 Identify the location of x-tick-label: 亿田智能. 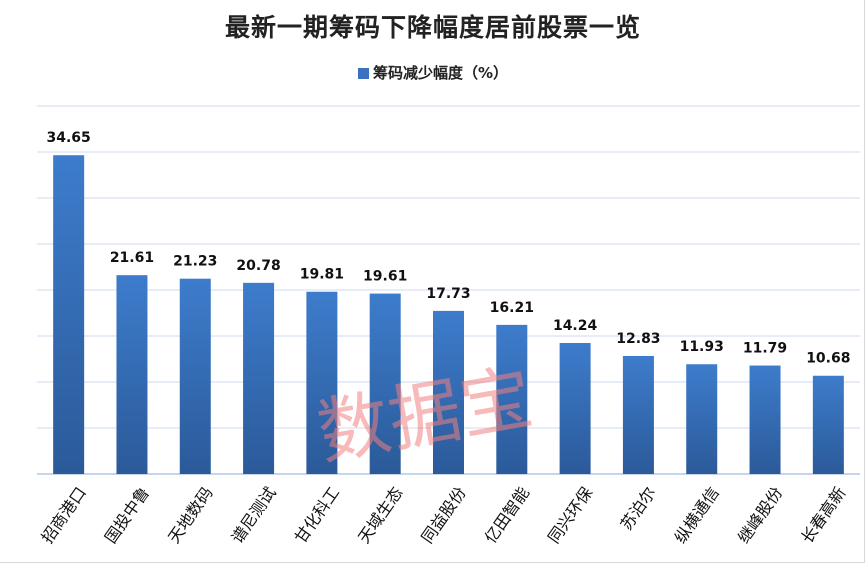
(507, 514).